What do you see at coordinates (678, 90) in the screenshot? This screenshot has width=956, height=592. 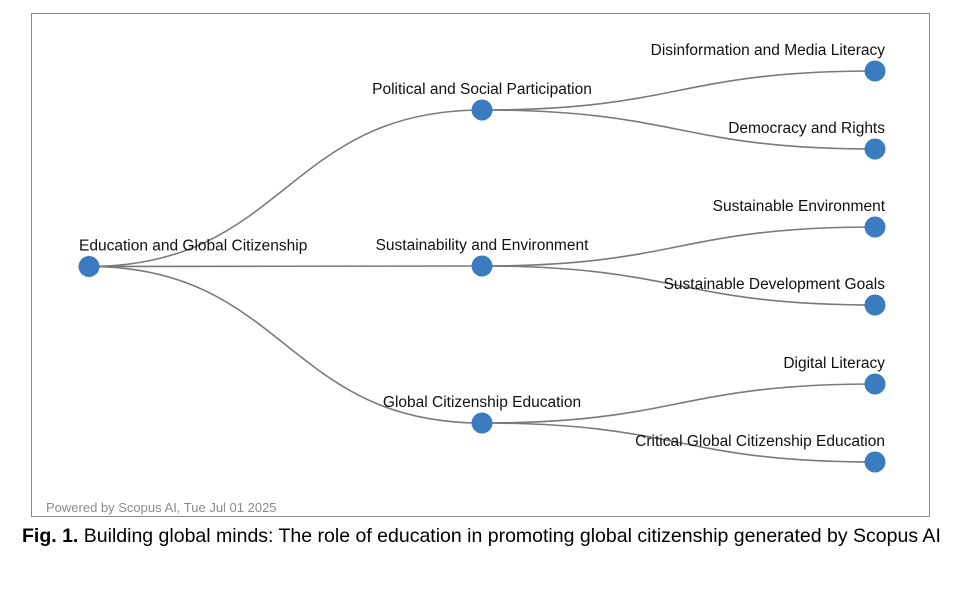 I see `link-political-disinfo` at bounding box center [678, 90].